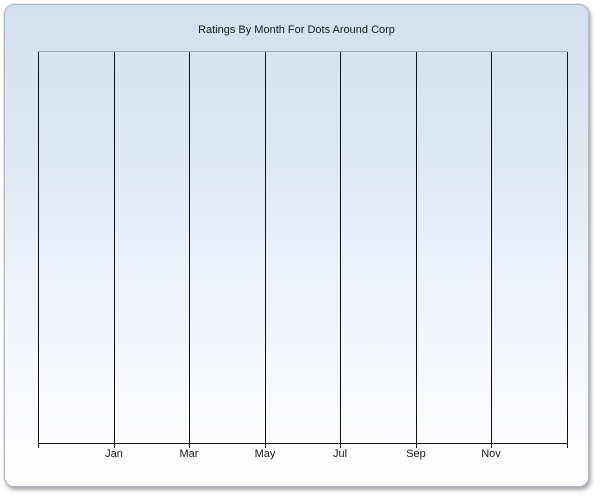  Describe the element at coordinates (265, 454) in the screenshot. I see `x-tick-label: May` at that location.